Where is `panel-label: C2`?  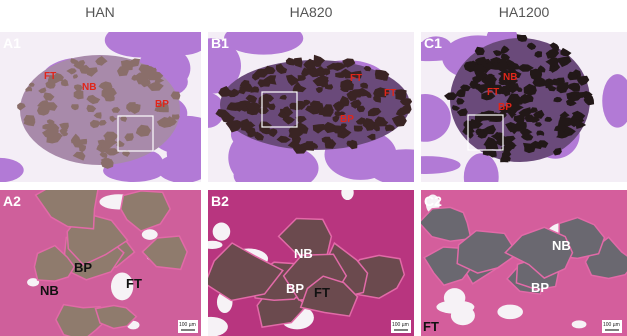
panel-label: C2 is located at coordinates (433, 201).